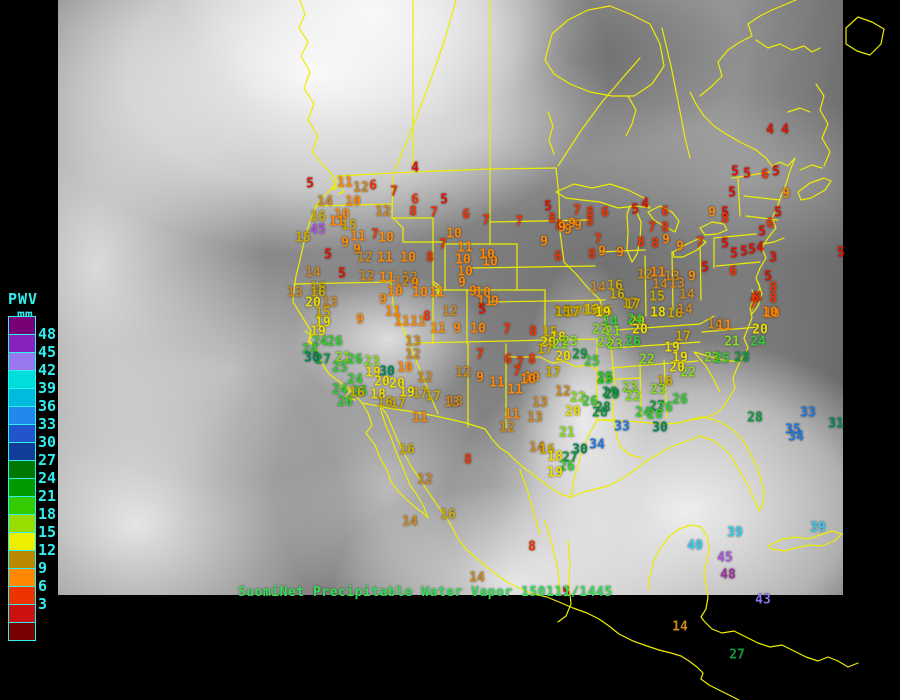  I want to click on chesapeake-bay, so click(754, 300).